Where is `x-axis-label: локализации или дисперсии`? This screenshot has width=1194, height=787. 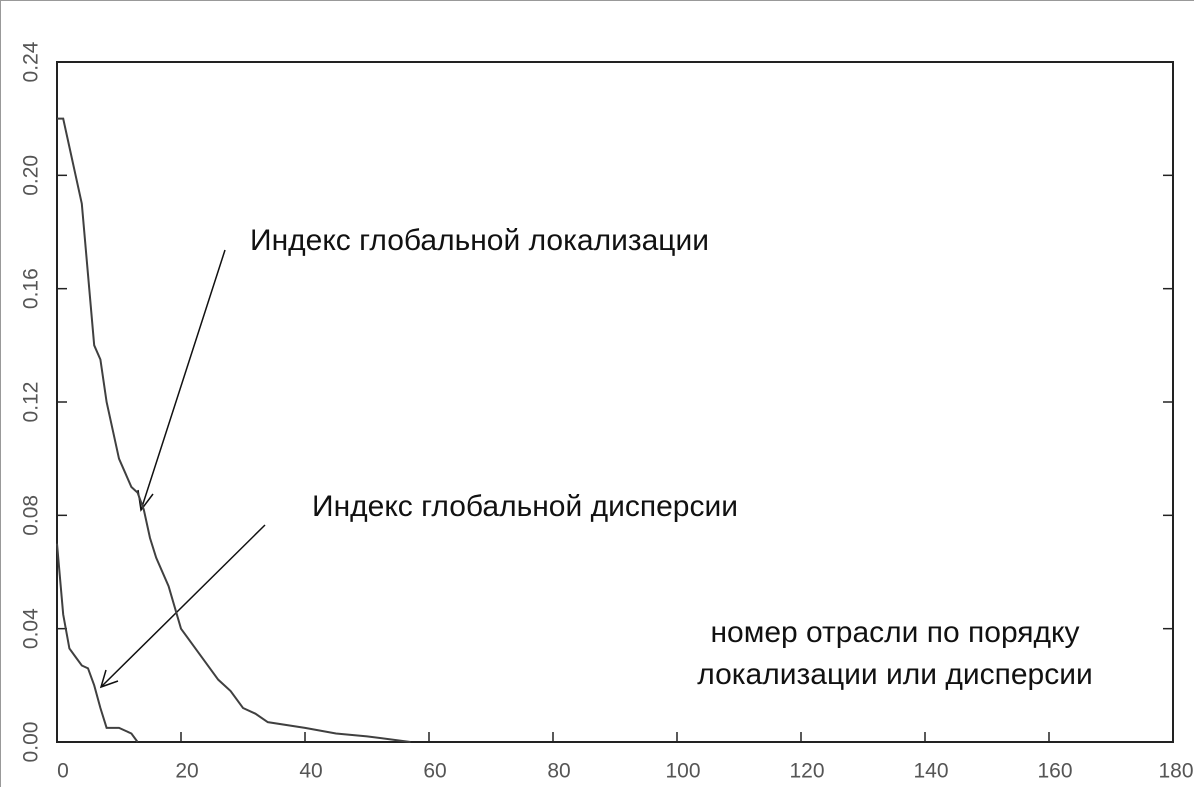 x-axis-label: локализации или дисперсии is located at coordinates (894, 674).